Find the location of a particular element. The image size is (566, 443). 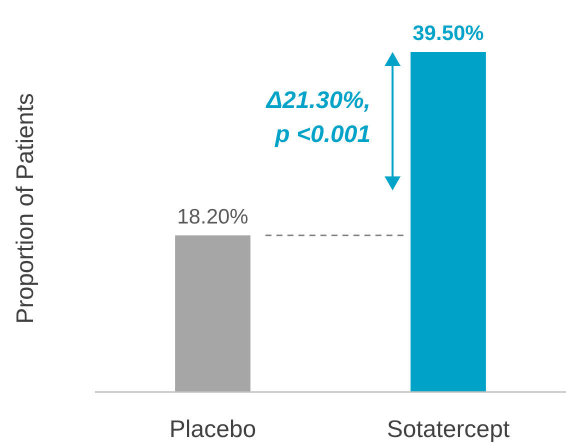

data-label: 39.50% is located at coordinates (448, 33).